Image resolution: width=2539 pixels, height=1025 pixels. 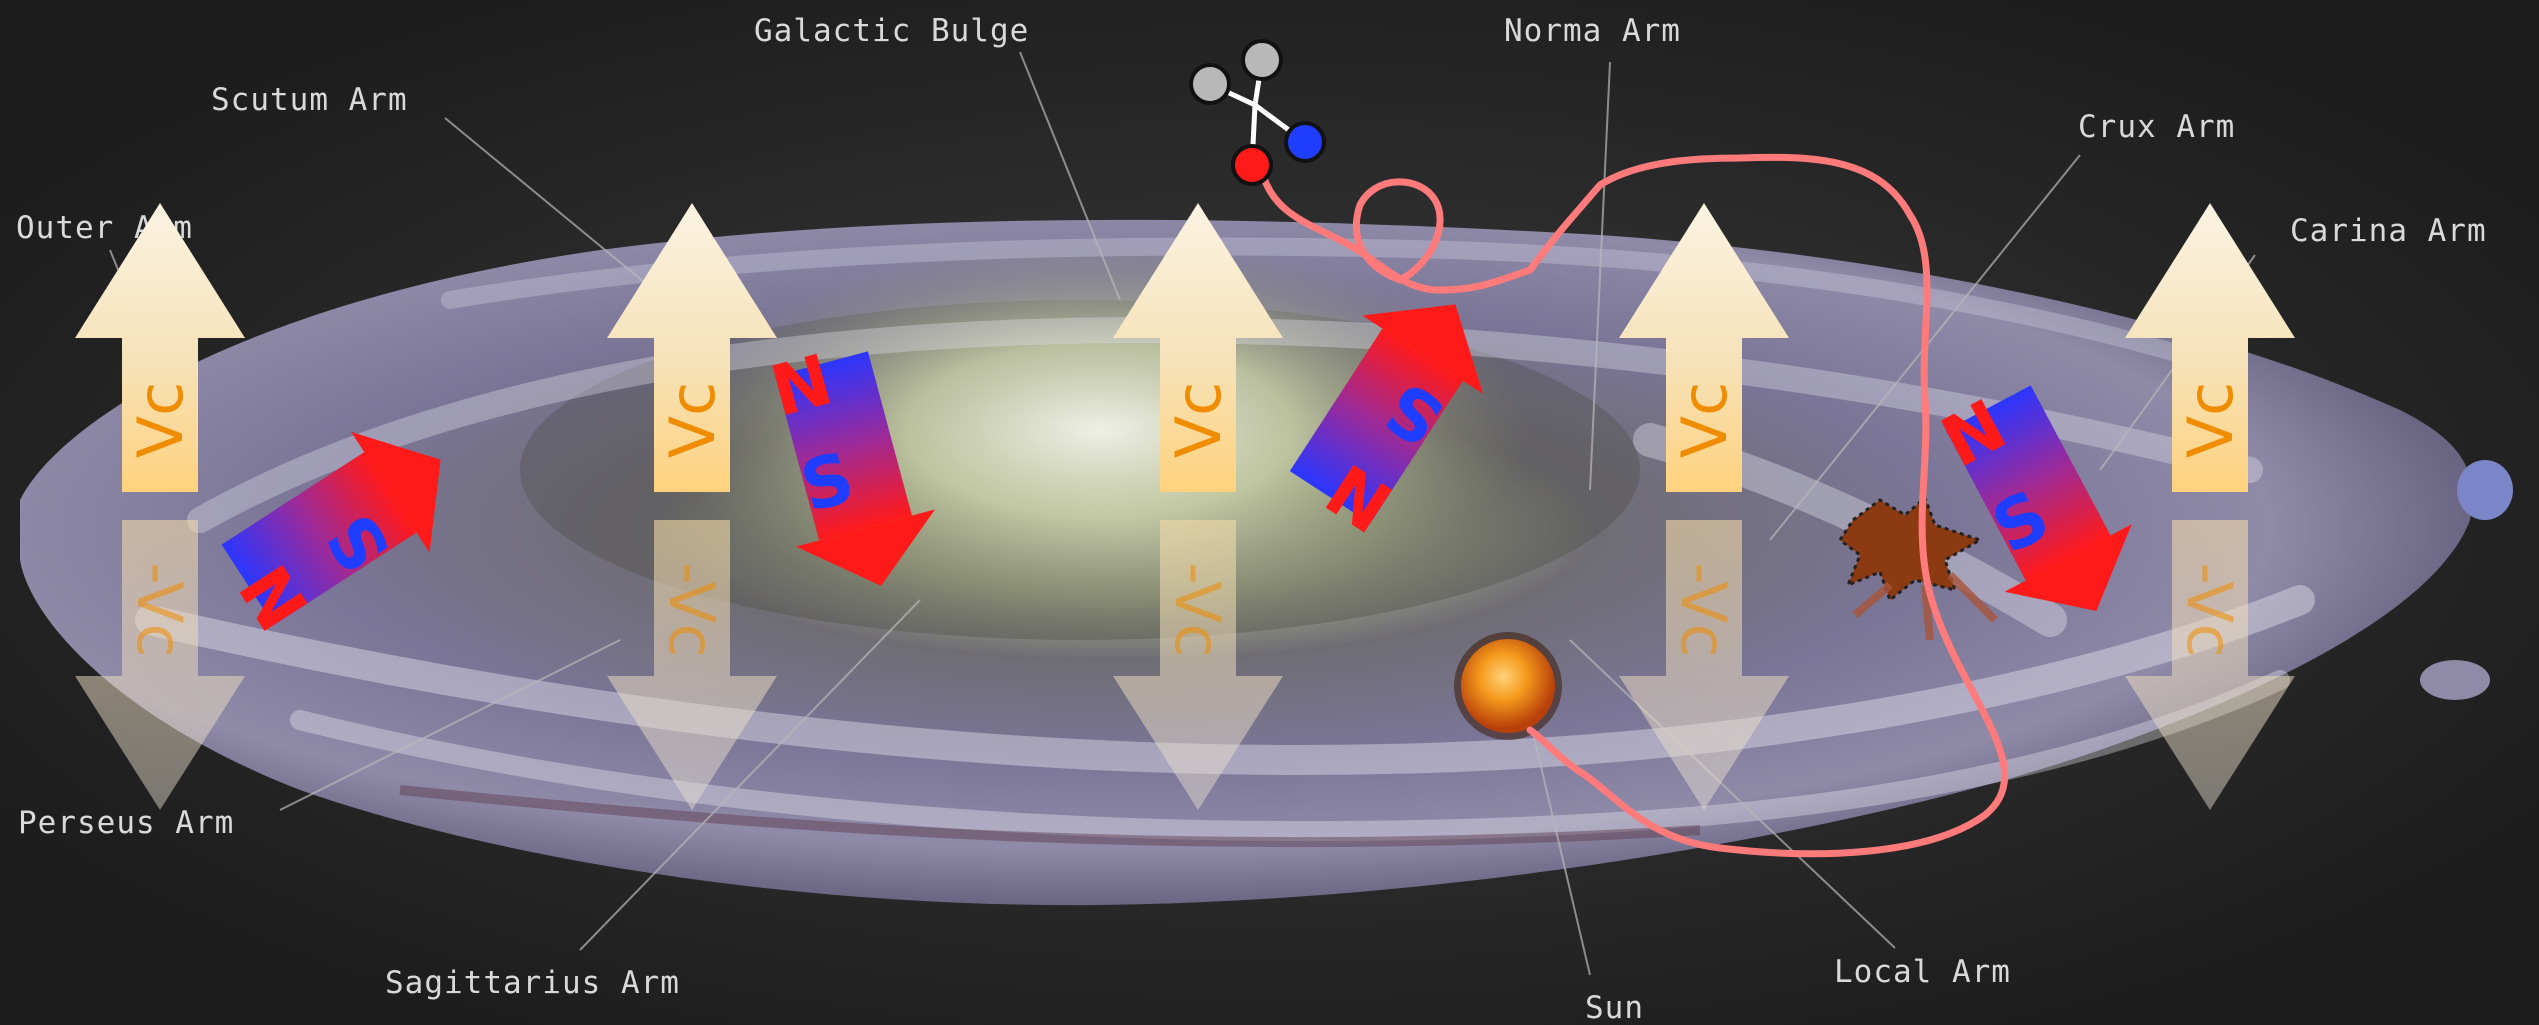 I want to click on sun-label: Sun, so click(x=1614, y=1007).